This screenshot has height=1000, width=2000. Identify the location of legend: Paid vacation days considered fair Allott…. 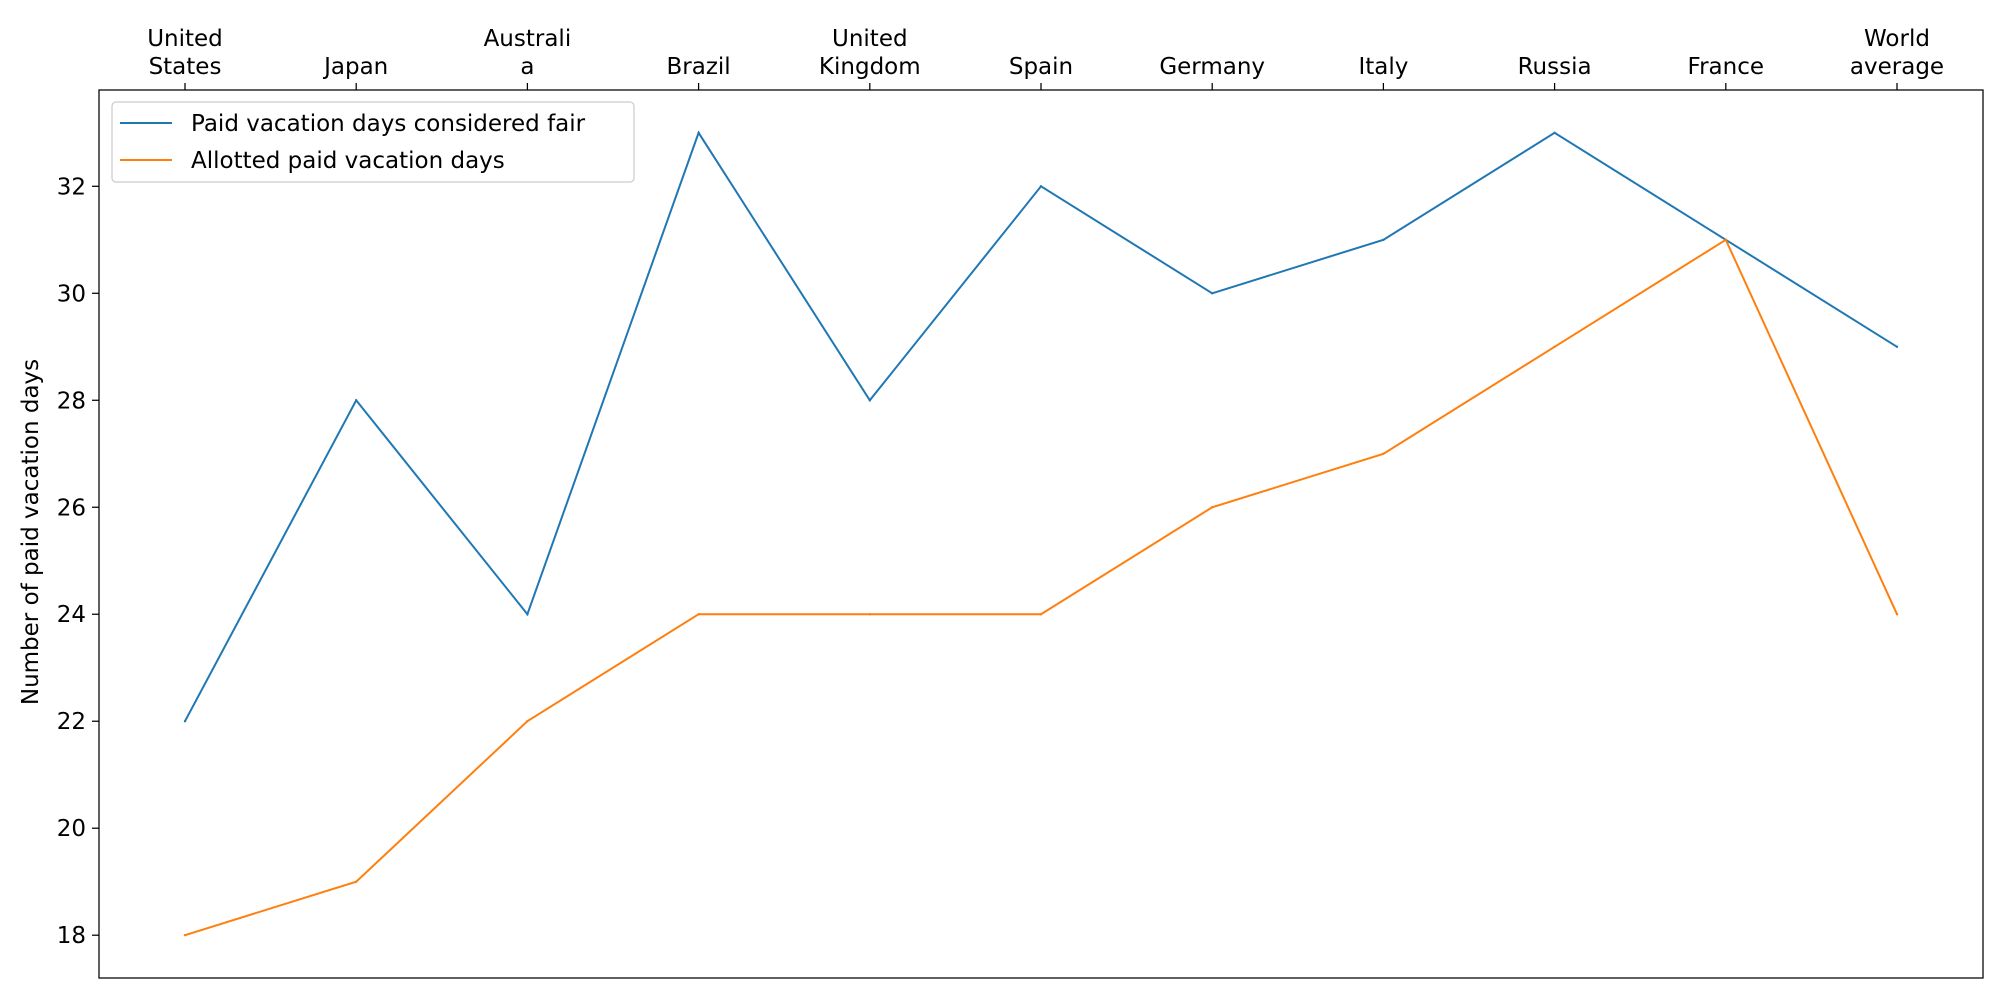
(373, 142).